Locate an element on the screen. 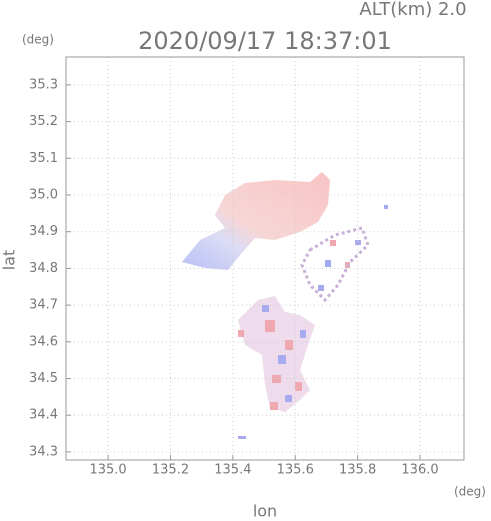 This screenshot has height=521, width=491. x-tick-label: 135.0 is located at coordinates (107, 470).